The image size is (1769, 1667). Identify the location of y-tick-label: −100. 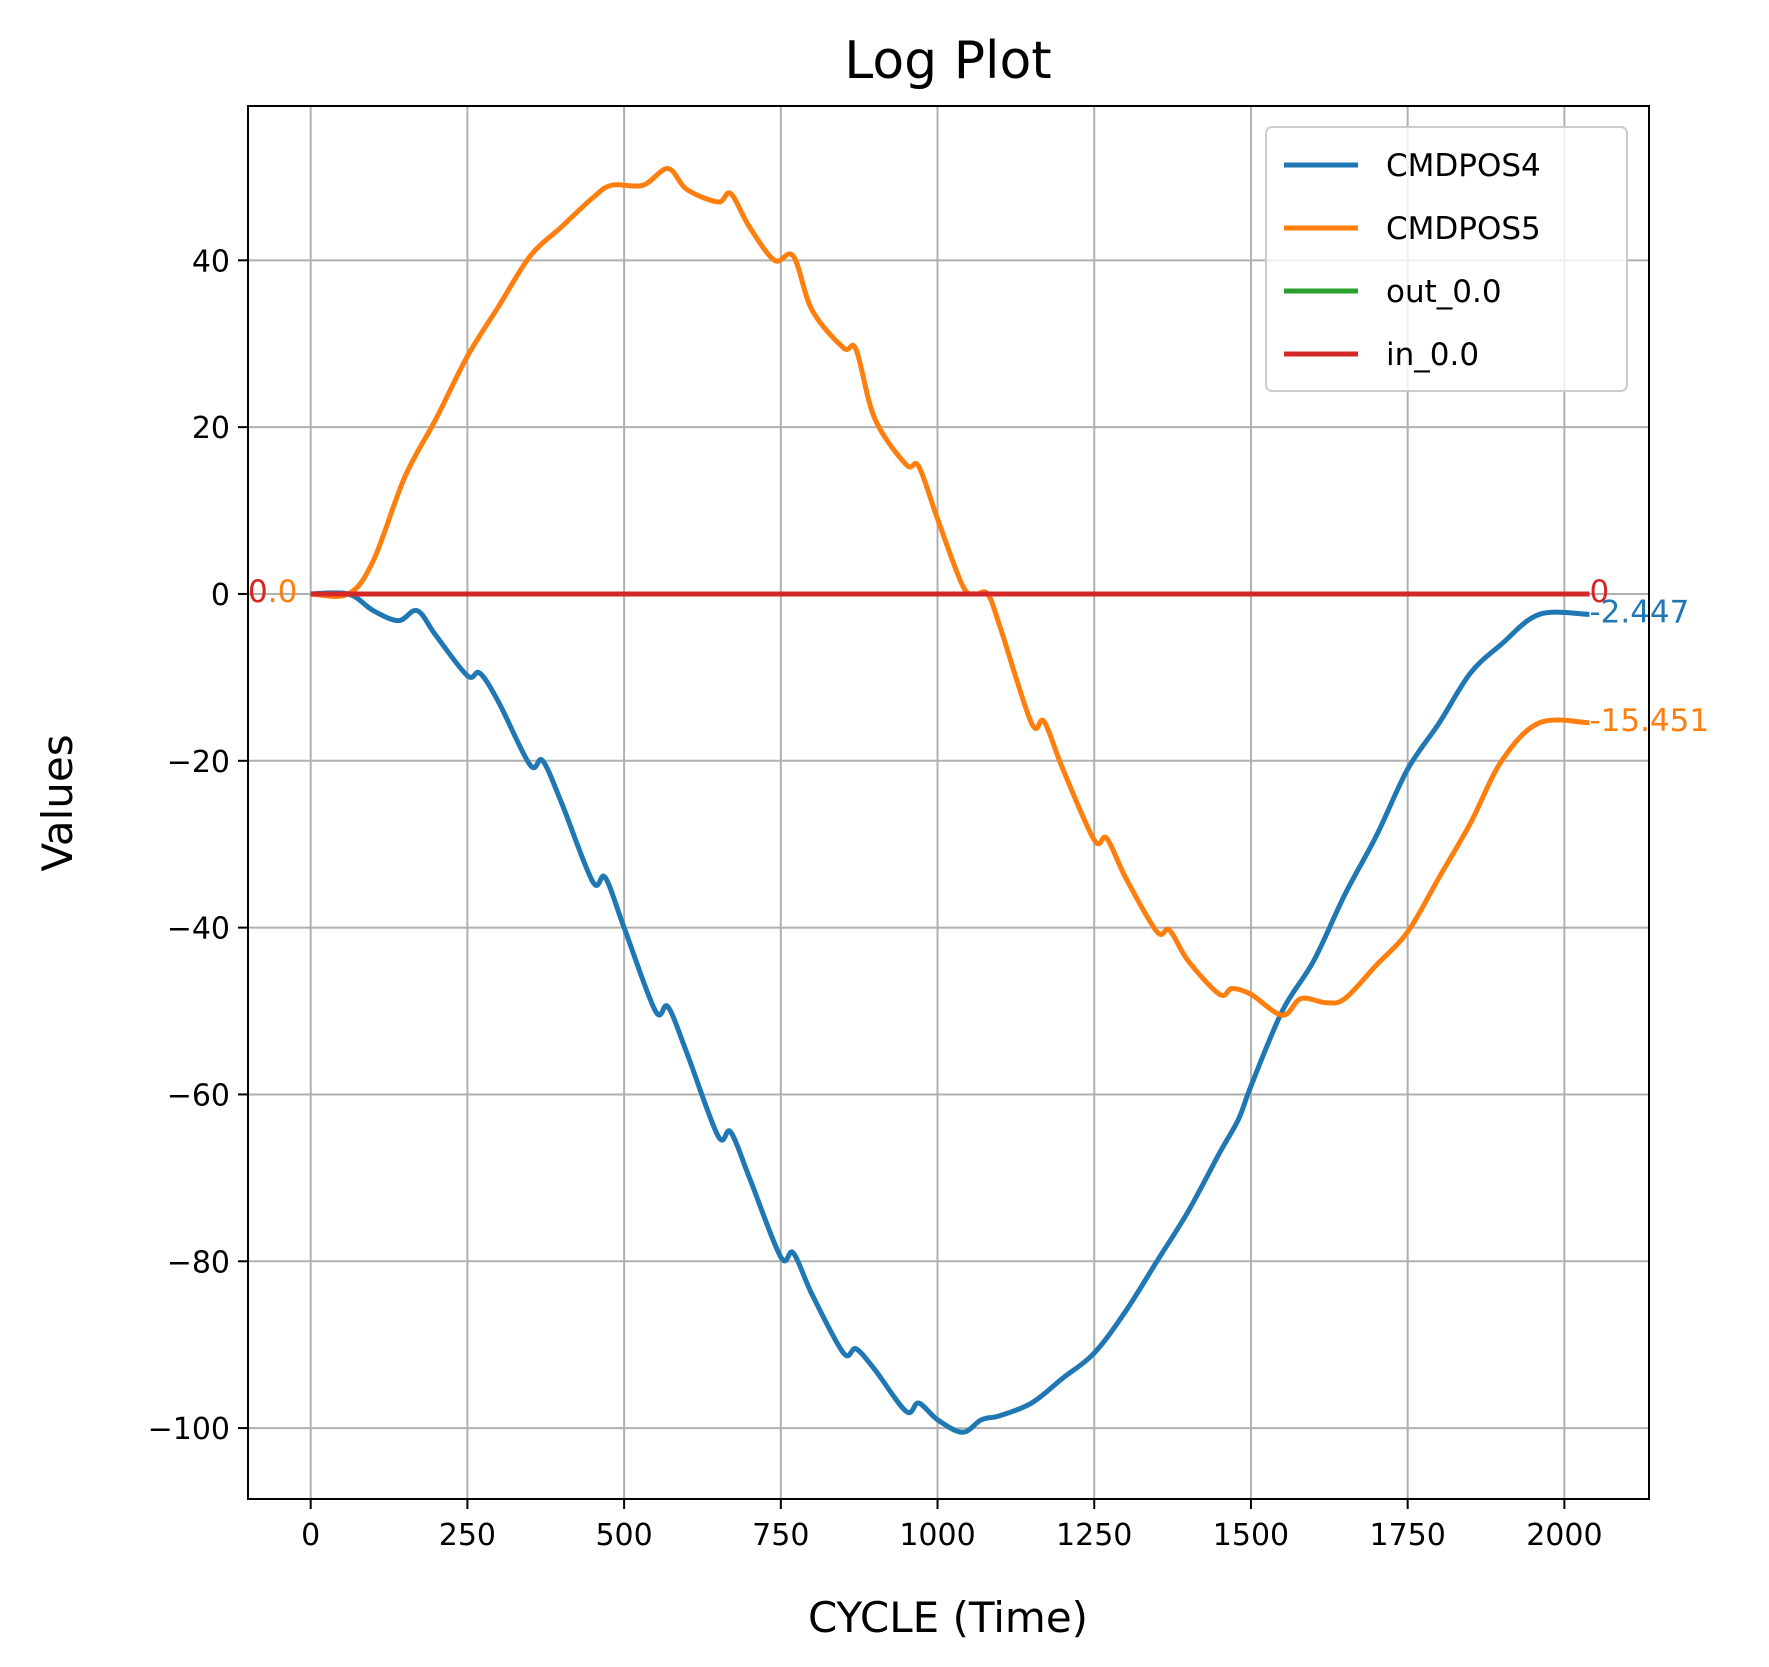
(189, 1429).